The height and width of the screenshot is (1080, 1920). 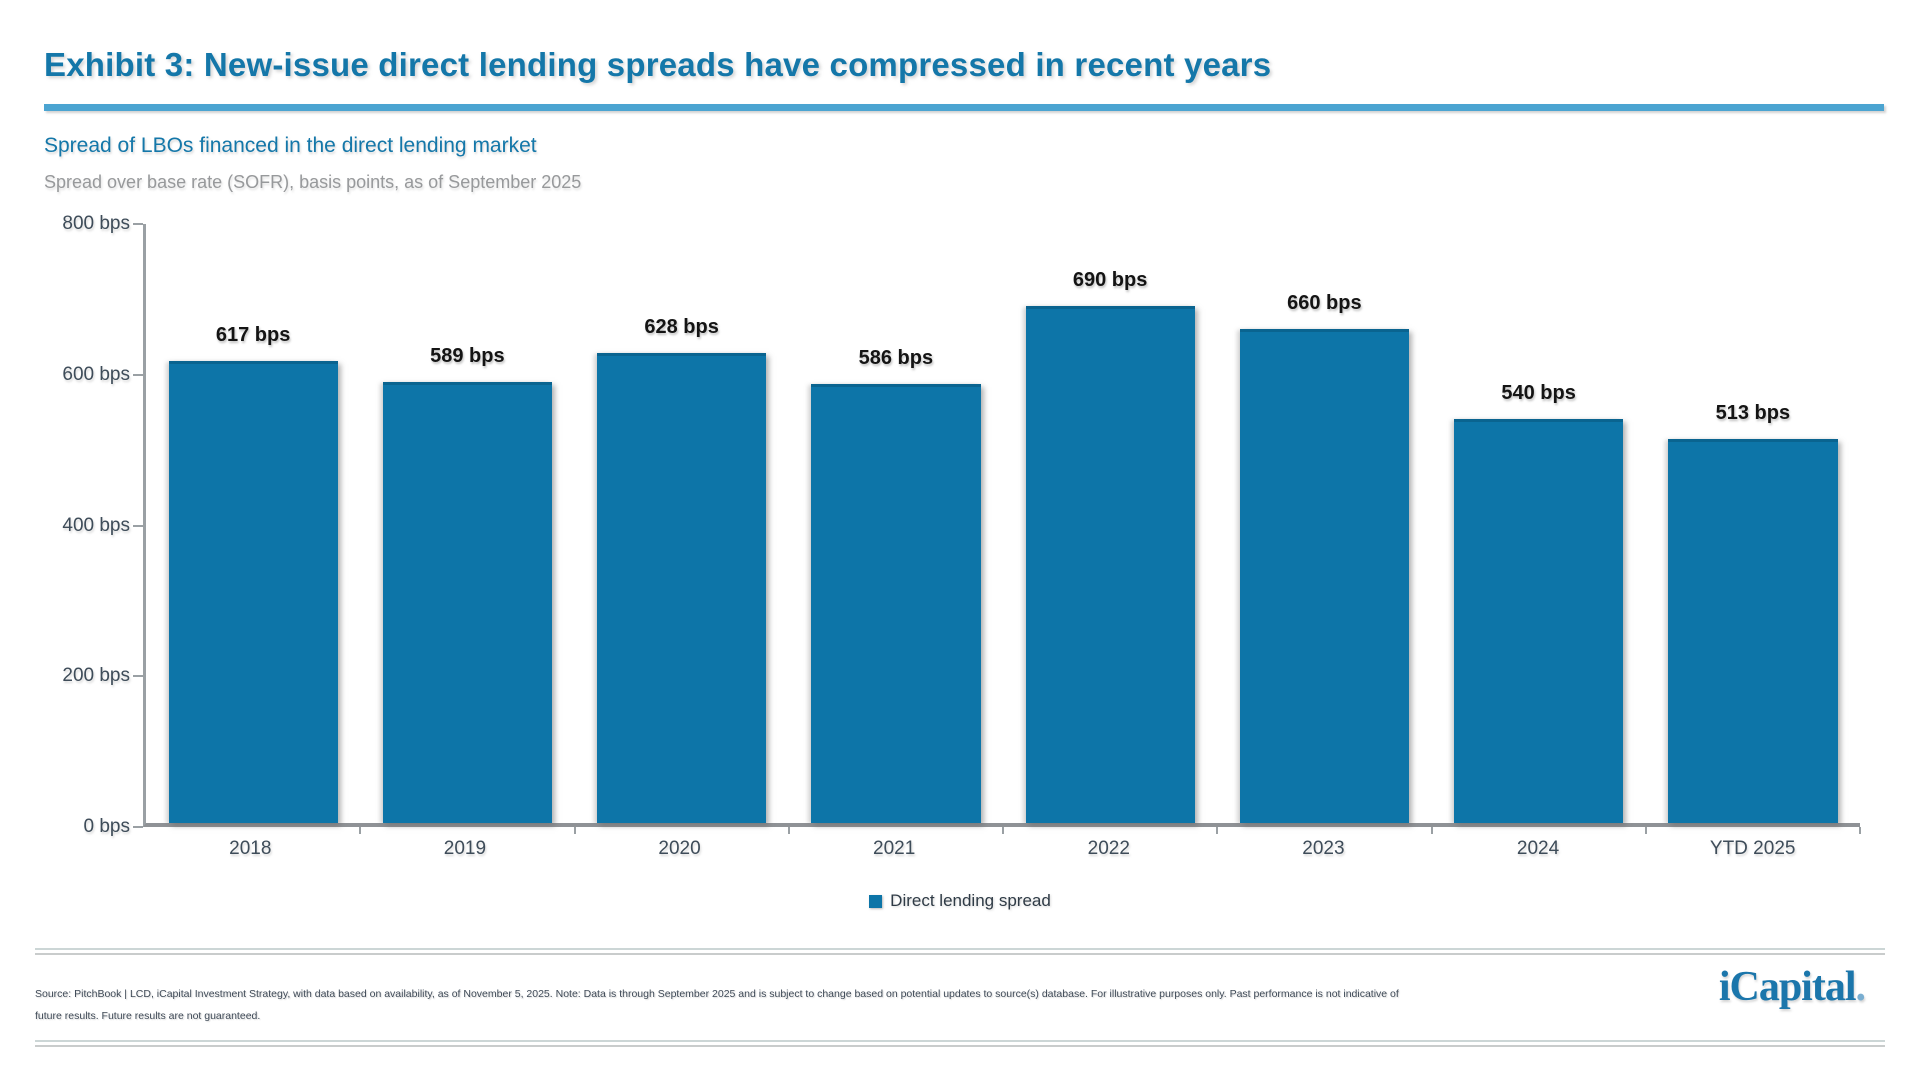 I want to click on x-axis-label: 2020, so click(x=679, y=848).